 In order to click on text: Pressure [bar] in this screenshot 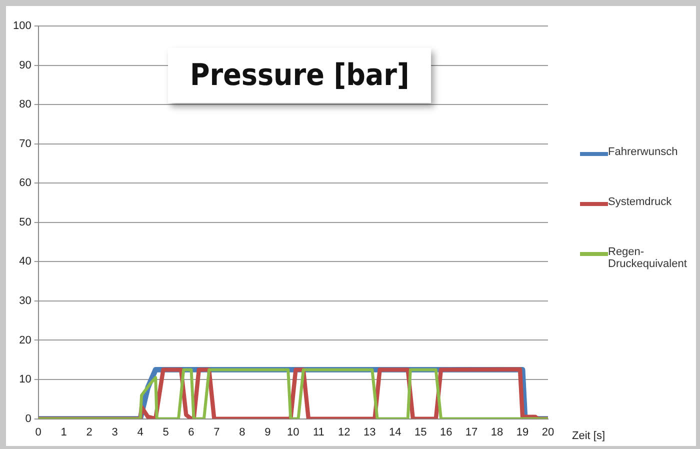, I will do `click(300, 75)`.